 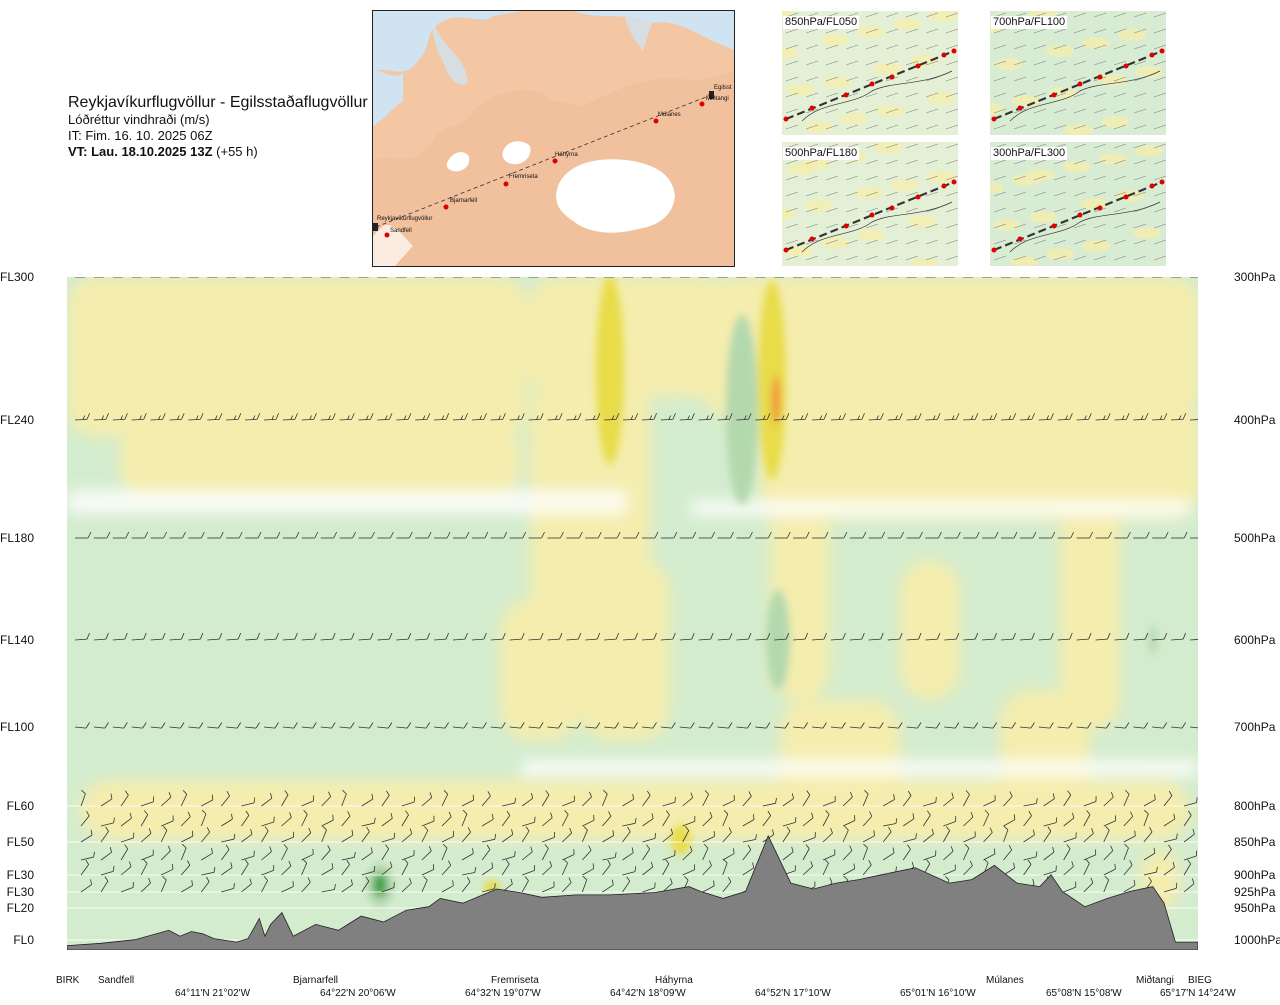 What do you see at coordinates (870, 73) in the screenshot?
I see `thumb-850: 850hPa/FL050` at bounding box center [870, 73].